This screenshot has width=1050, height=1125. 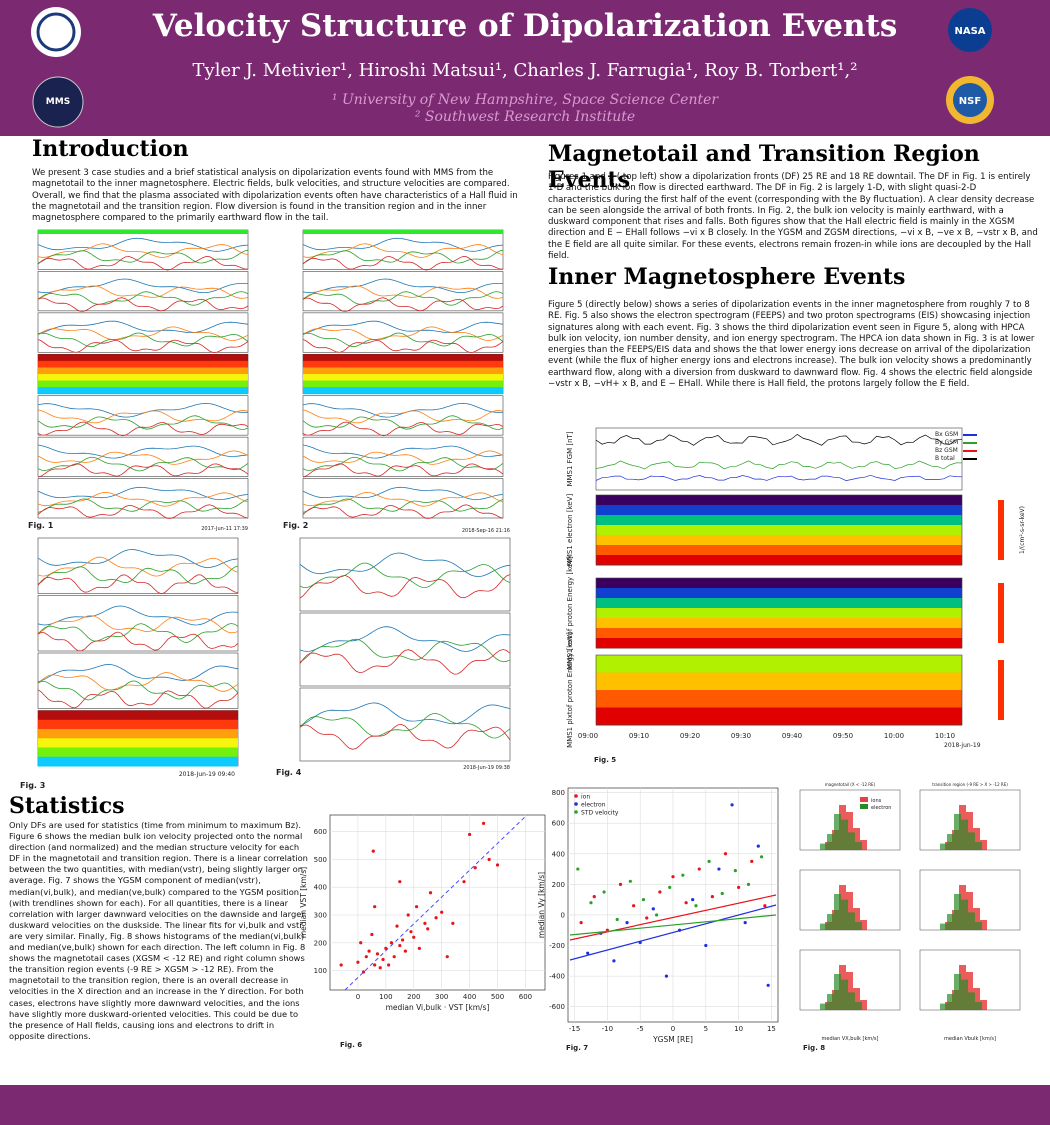 What do you see at coordinates (525, 997) in the screenshot?
I see `x-tick-label: 600` at bounding box center [525, 997].